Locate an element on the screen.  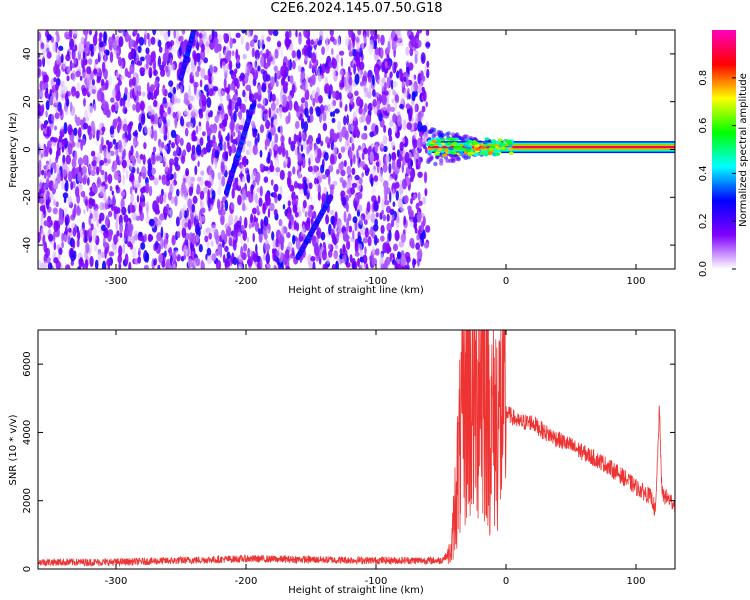
x-tick-label: 0 is located at coordinates (506, 581).